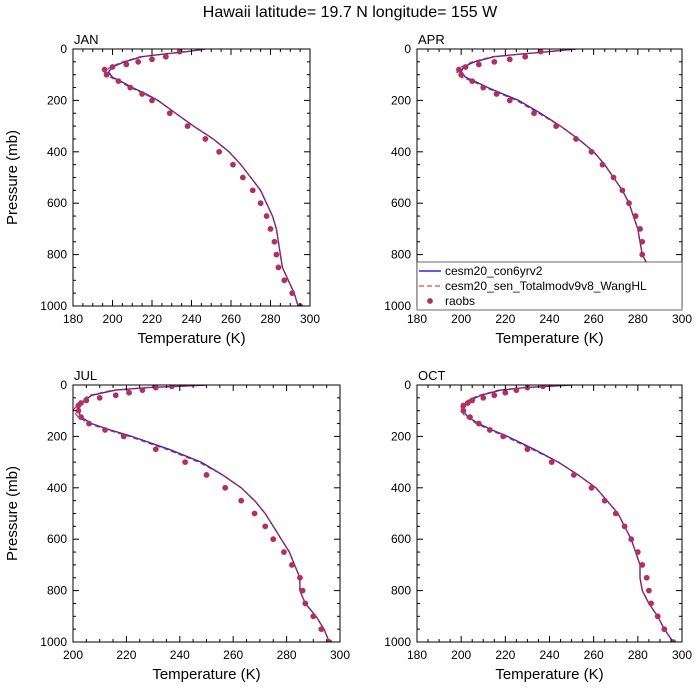  Describe the element at coordinates (112, 319) in the screenshot. I see `x-tick-label: 200` at that location.